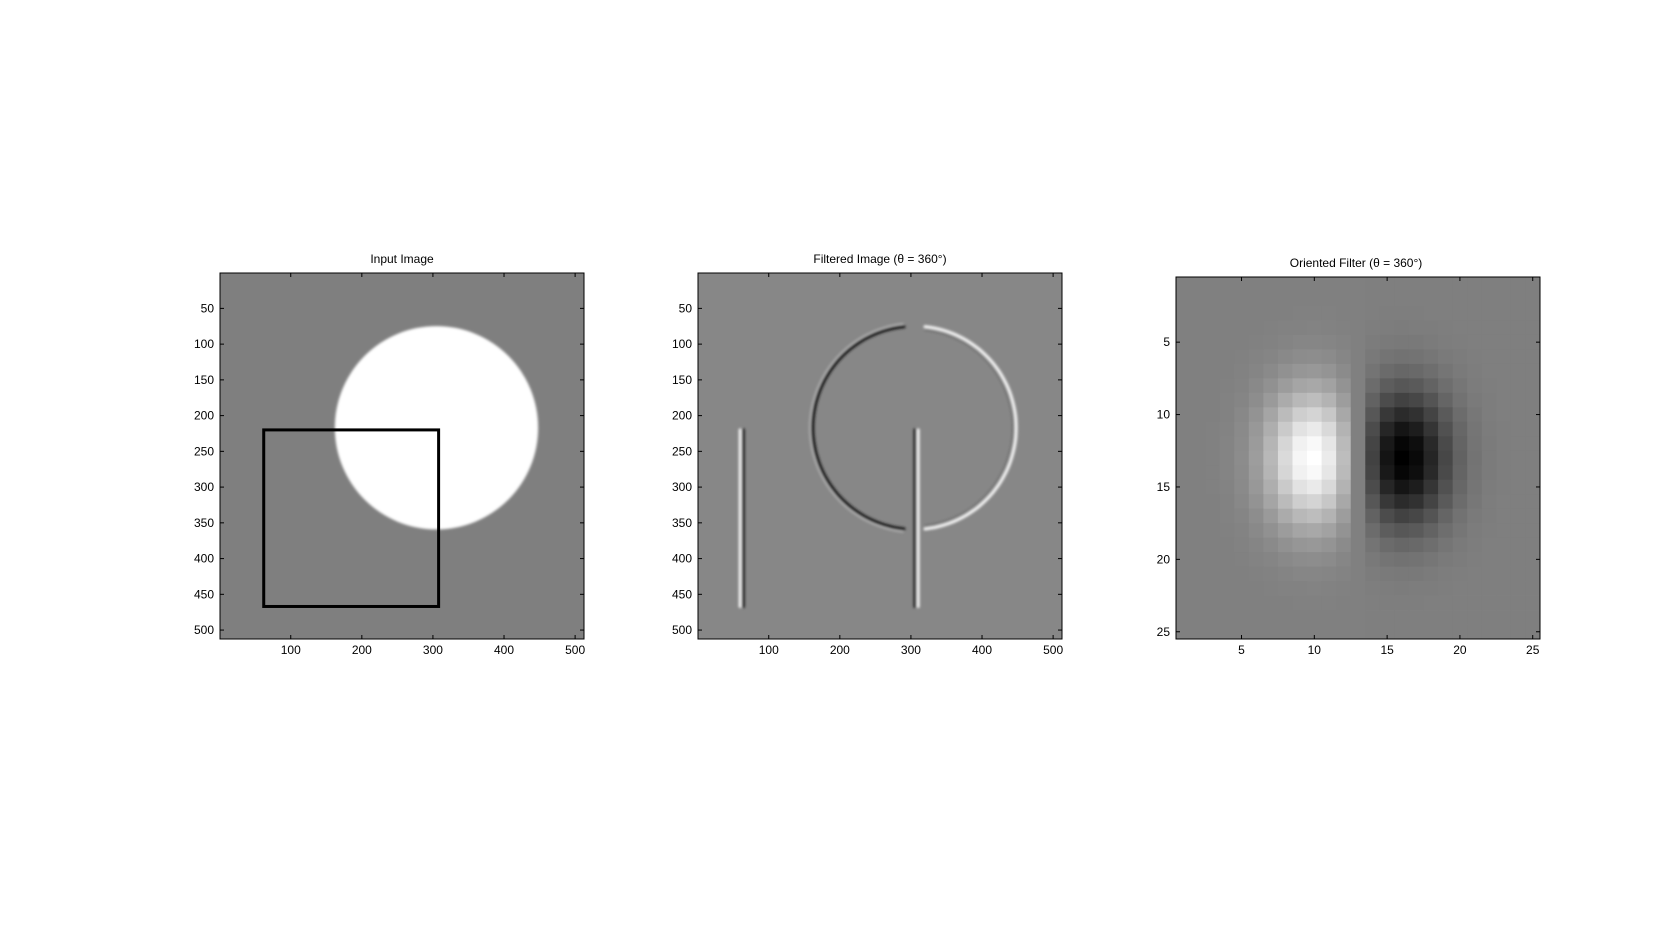  What do you see at coordinates (682, 630) in the screenshot?
I see `y-tick-label: 500` at bounding box center [682, 630].